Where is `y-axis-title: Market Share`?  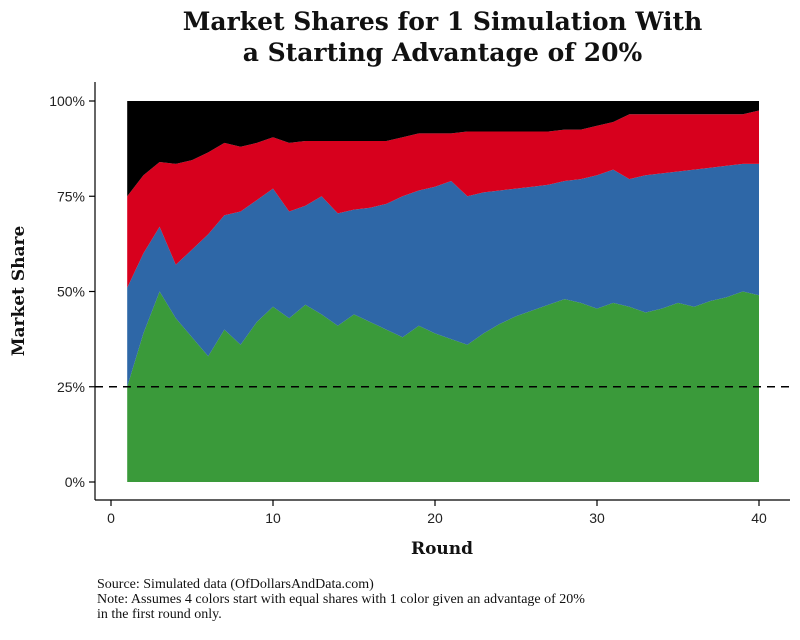 y-axis-title: Market Share is located at coordinates (19, 291).